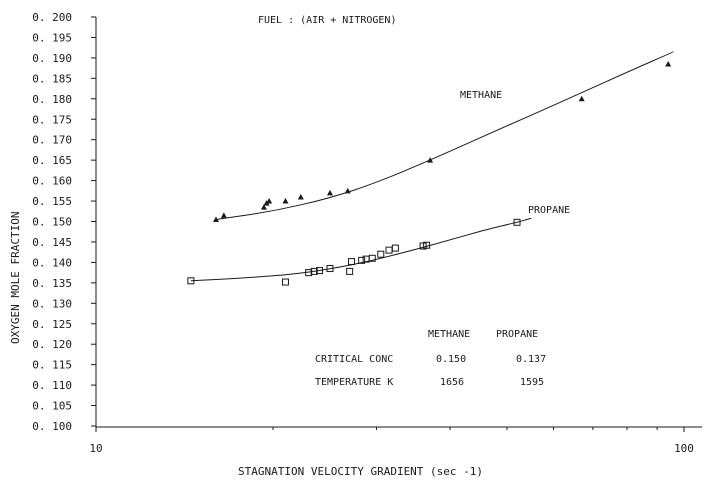 The height and width of the screenshot is (483, 724). Describe the element at coordinates (481, 95) in the screenshot. I see `methane-curve-label: METHANE` at that location.